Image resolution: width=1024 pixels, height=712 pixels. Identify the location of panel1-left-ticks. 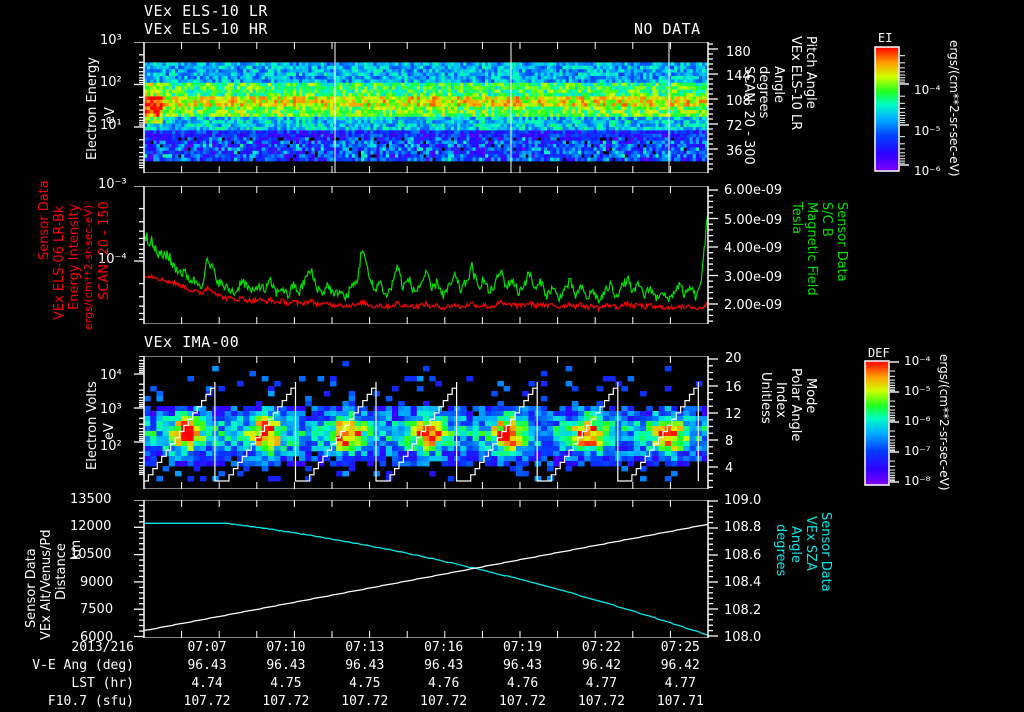
(138, 107).